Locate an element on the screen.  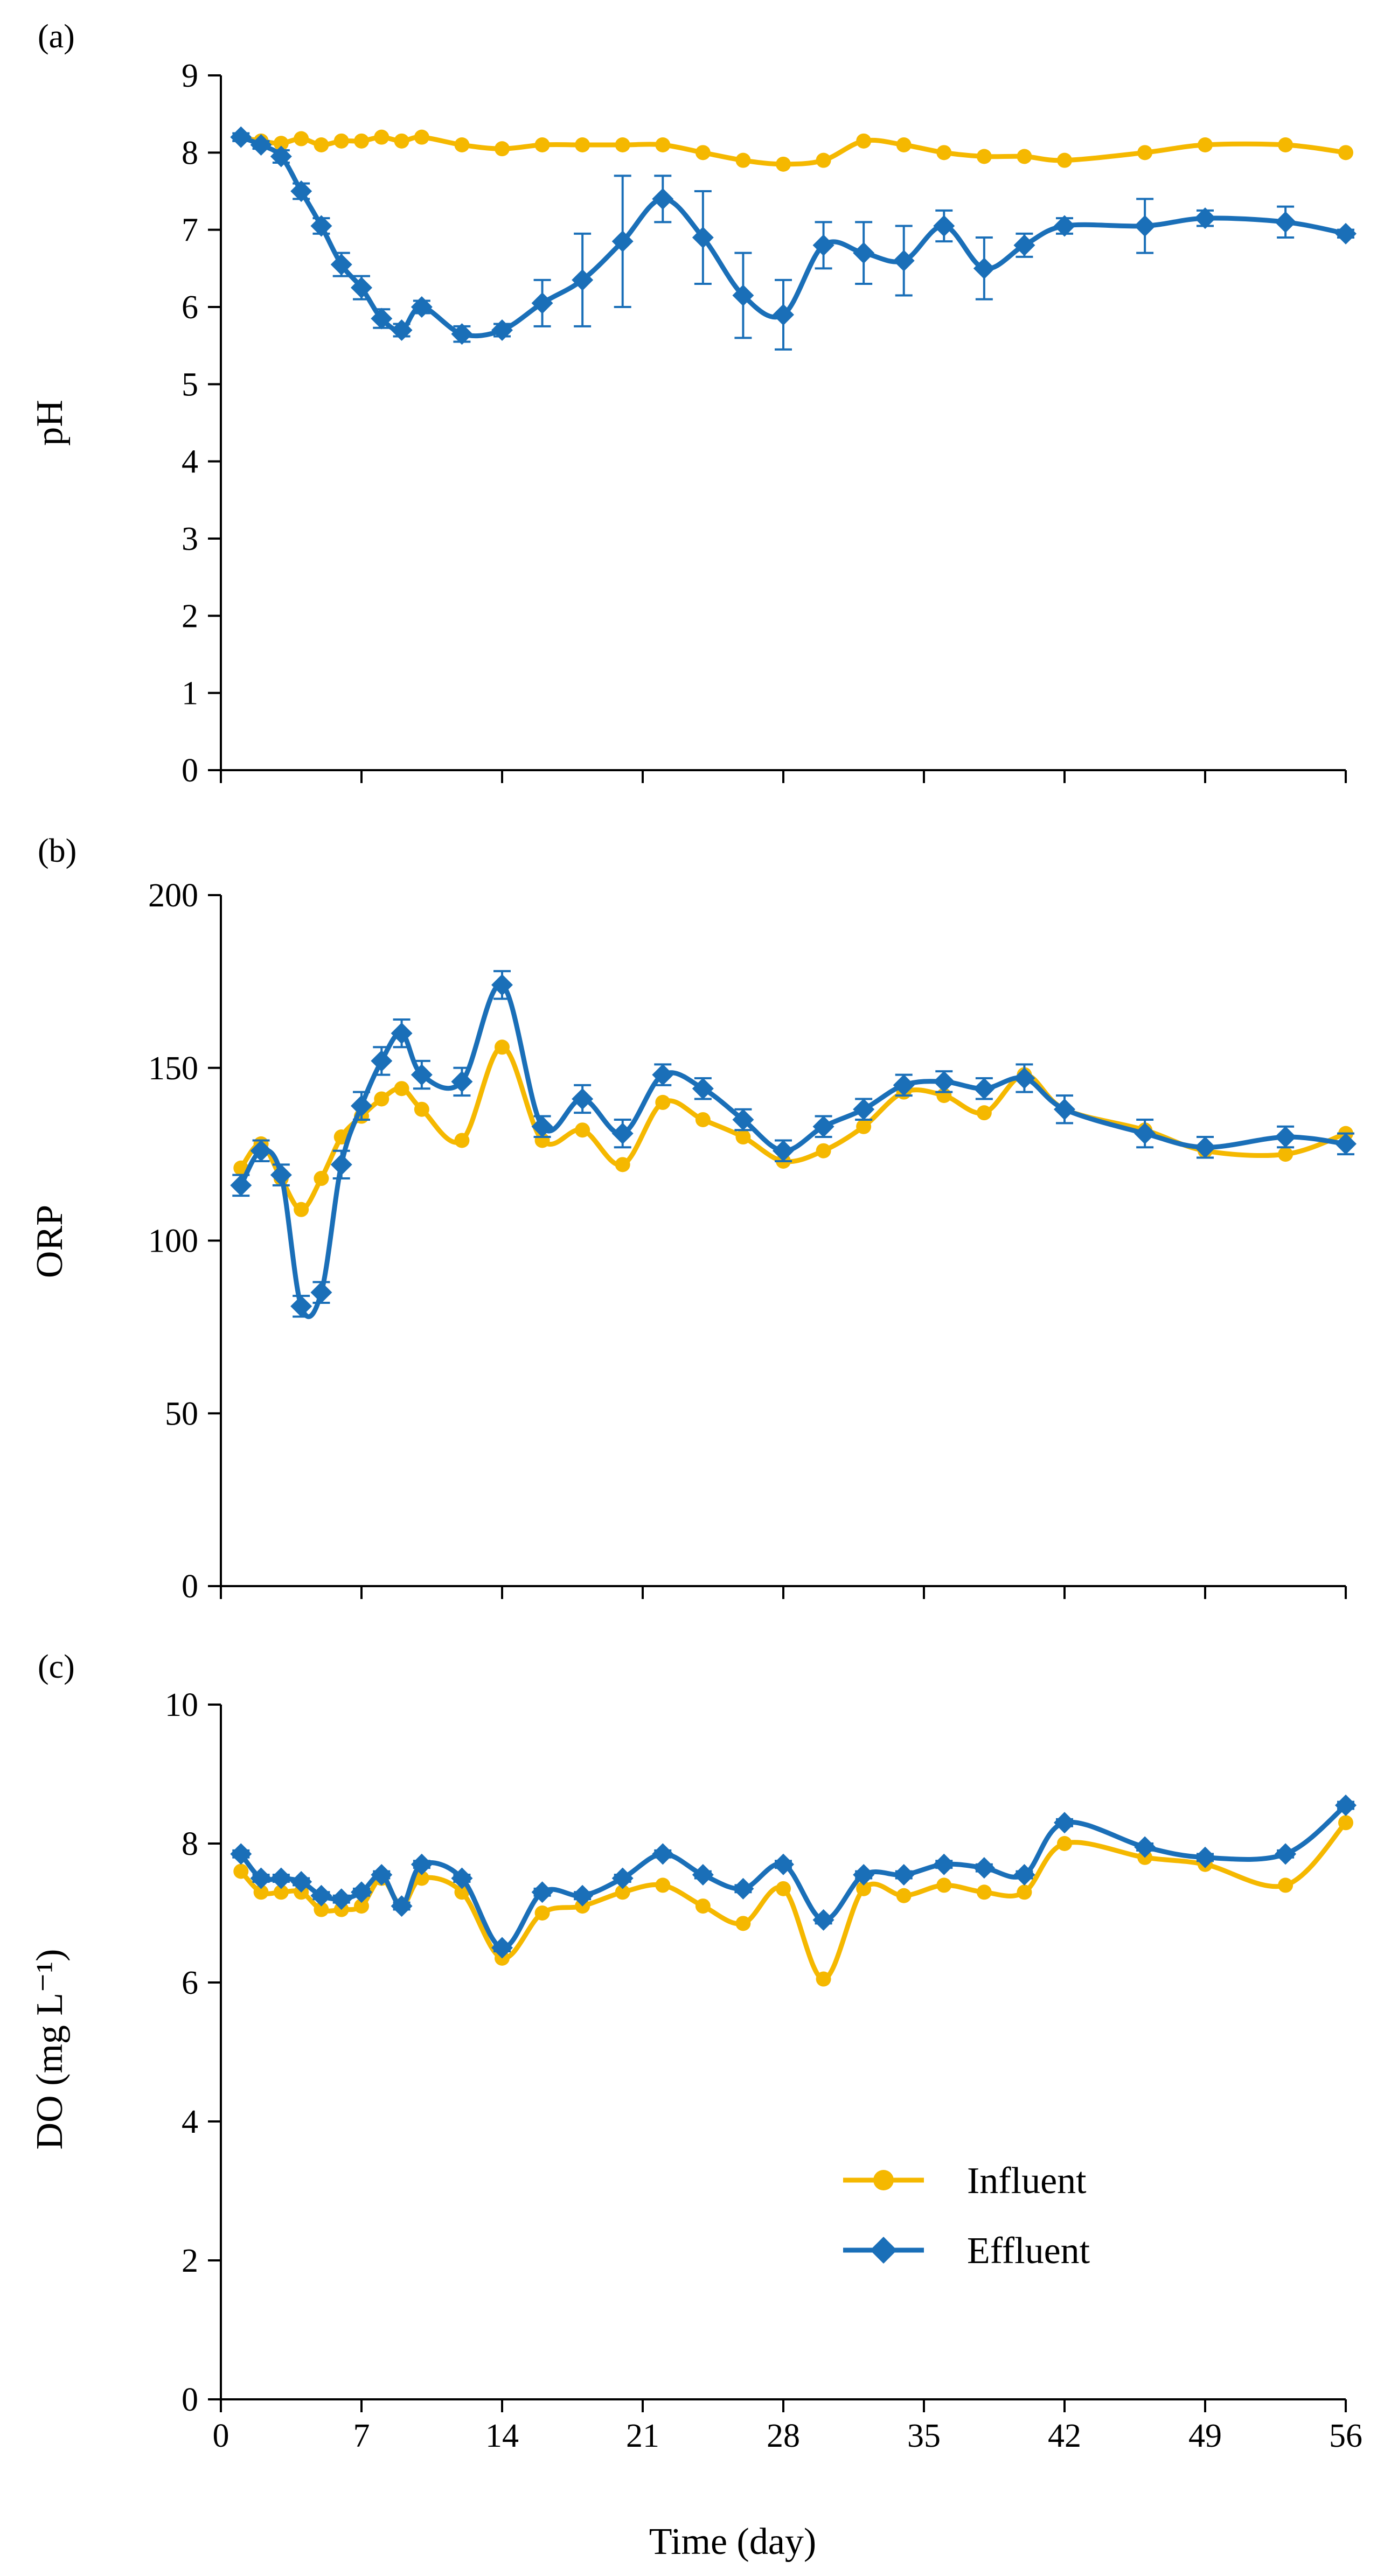
legend-influent-label: Influent is located at coordinates (1027, 2181).